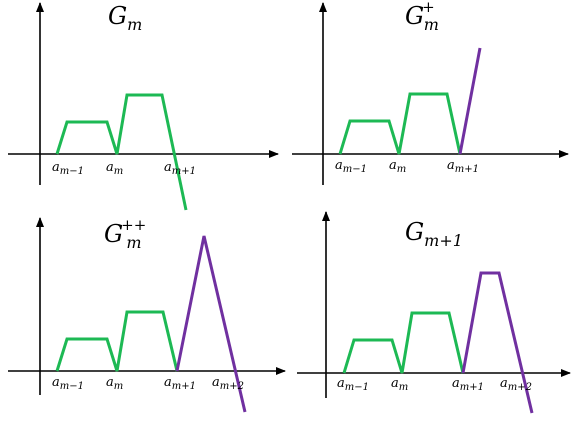 This screenshot has height=423, width=571. I want to click on panel-title: Gm+1, so click(434, 234).